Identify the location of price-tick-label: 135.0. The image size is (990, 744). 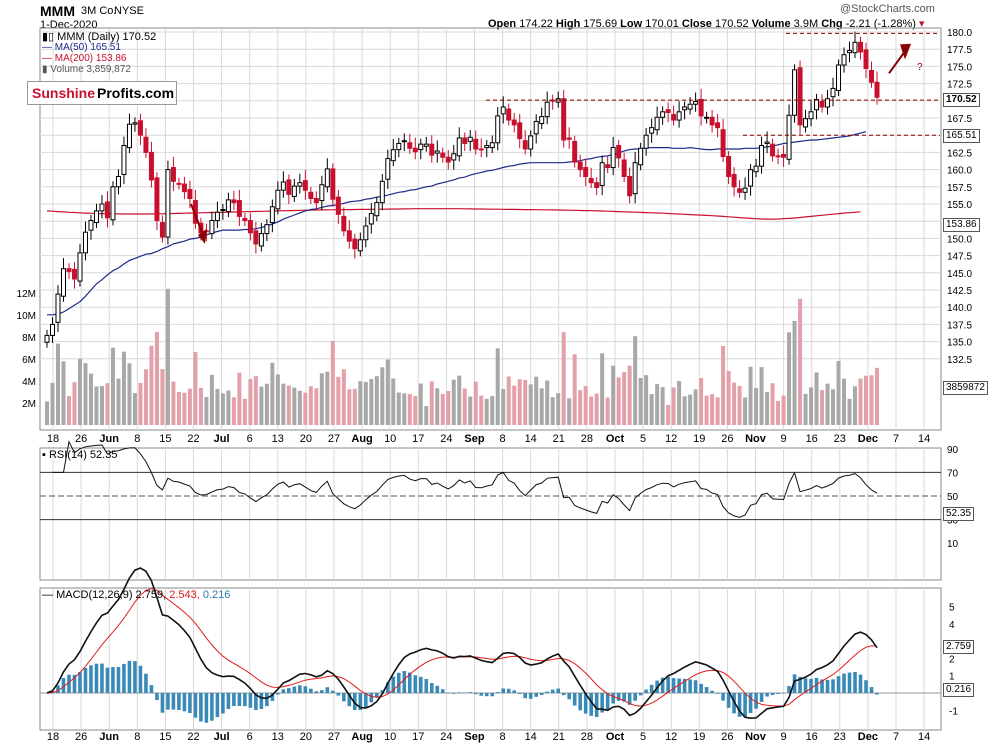
(959, 343).